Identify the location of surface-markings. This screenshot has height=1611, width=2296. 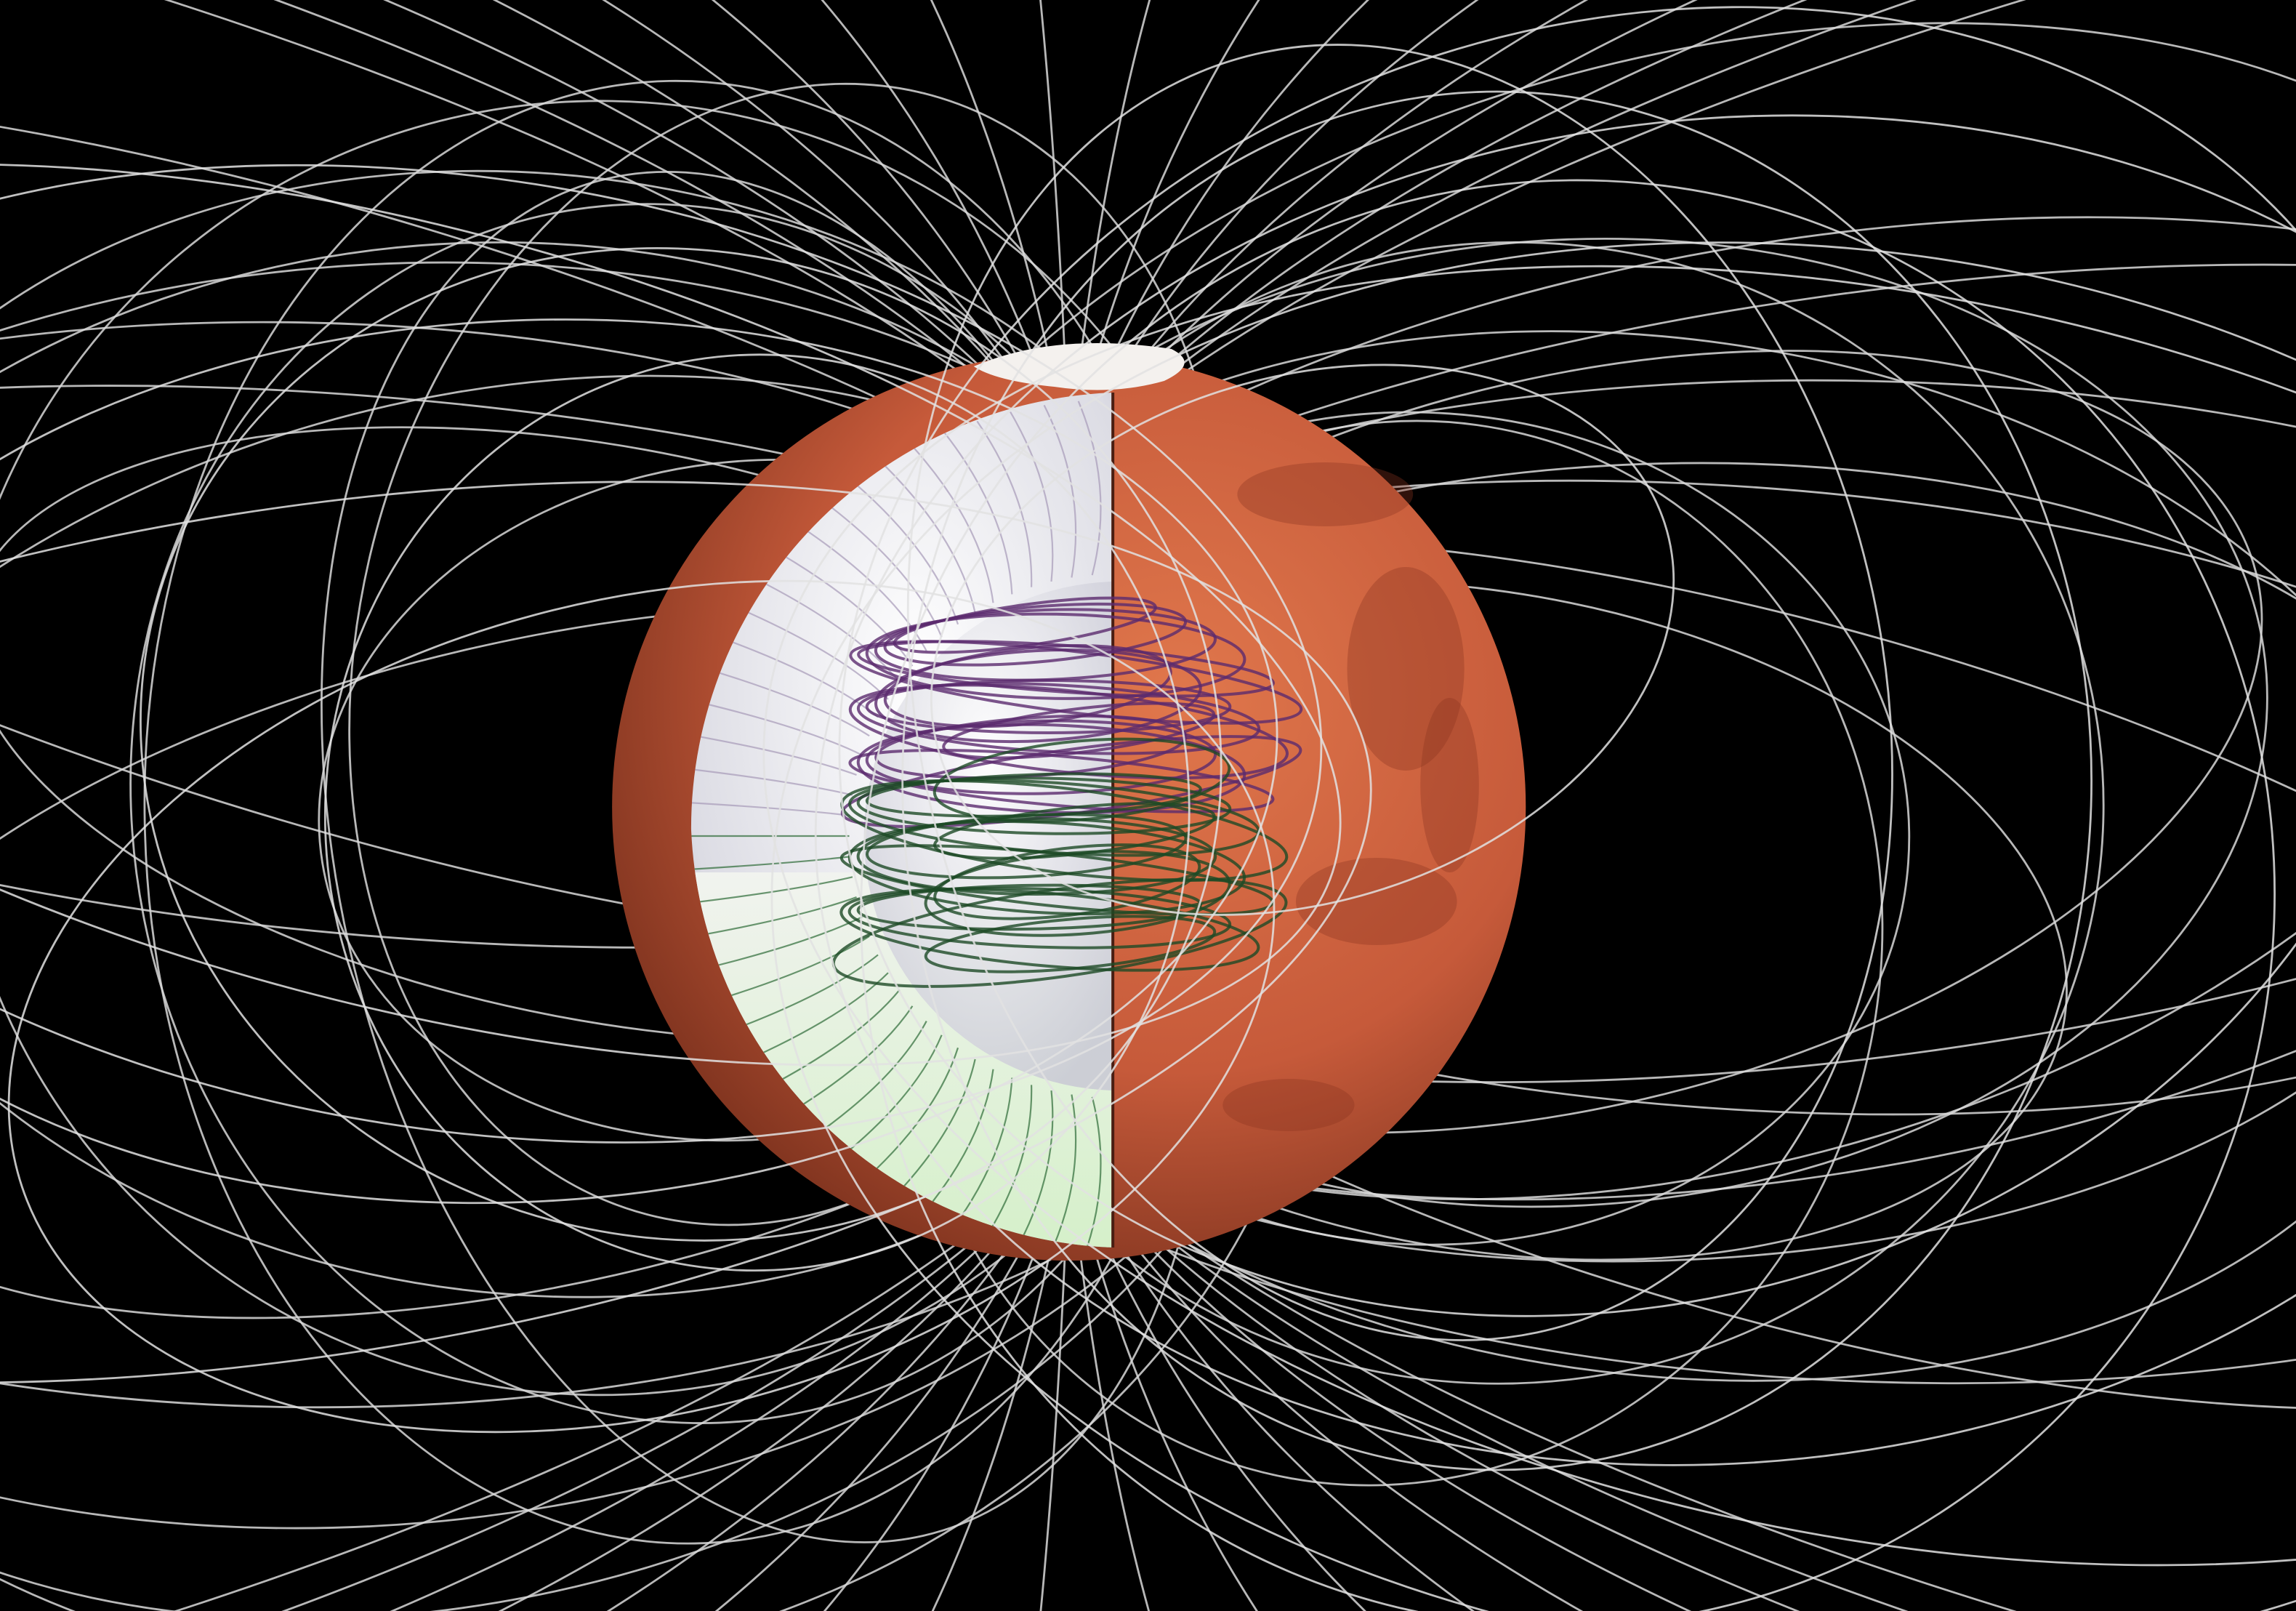
(1350, 797).